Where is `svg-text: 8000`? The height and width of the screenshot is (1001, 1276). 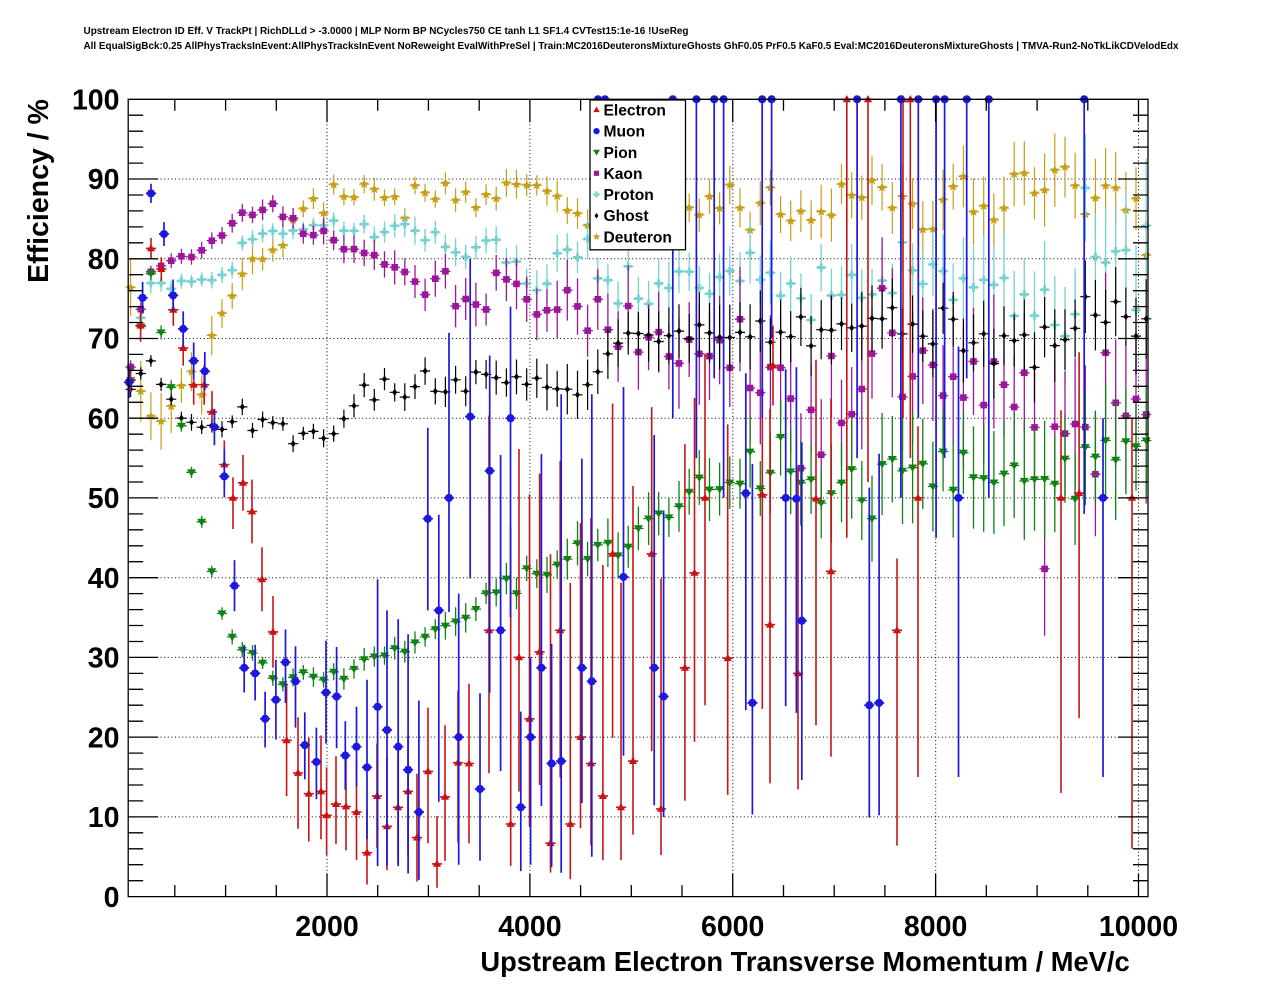
svg-text: 8000 is located at coordinates (935, 927).